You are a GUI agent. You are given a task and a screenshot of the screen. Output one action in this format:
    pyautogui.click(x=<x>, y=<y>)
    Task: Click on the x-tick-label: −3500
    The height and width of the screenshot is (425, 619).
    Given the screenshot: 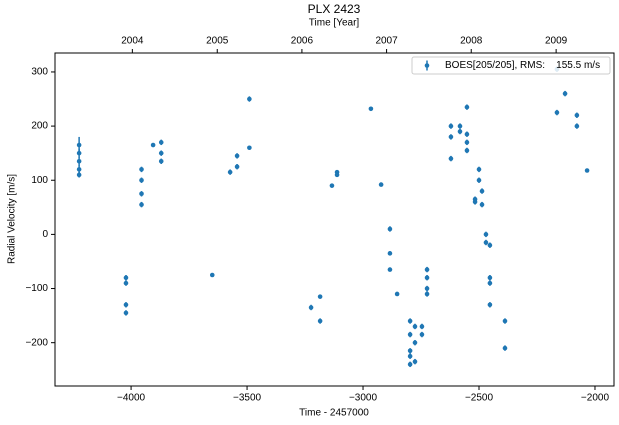 What is the action you would take?
    pyautogui.click(x=247, y=398)
    